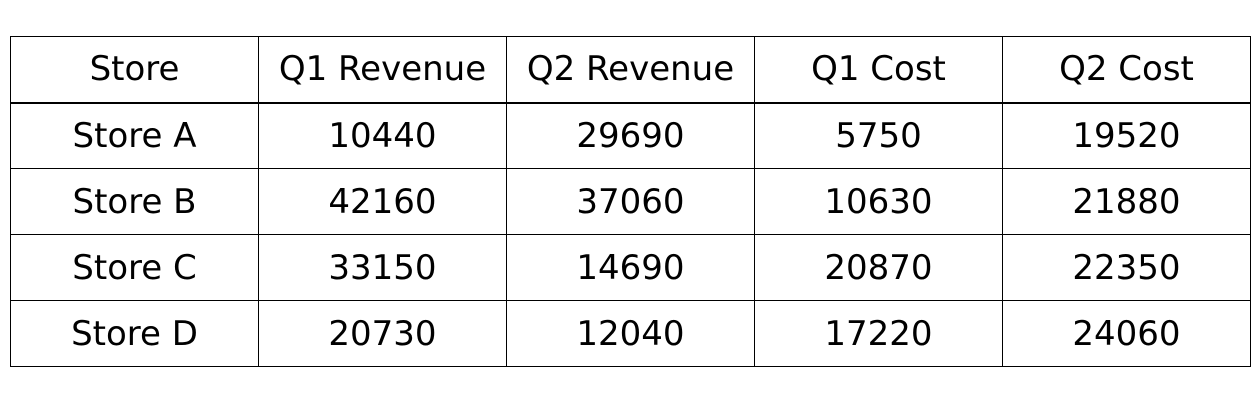  What do you see at coordinates (878, 267) in the screenshot?
I see `table-cell: 20870` at bounding box center [878, 267].